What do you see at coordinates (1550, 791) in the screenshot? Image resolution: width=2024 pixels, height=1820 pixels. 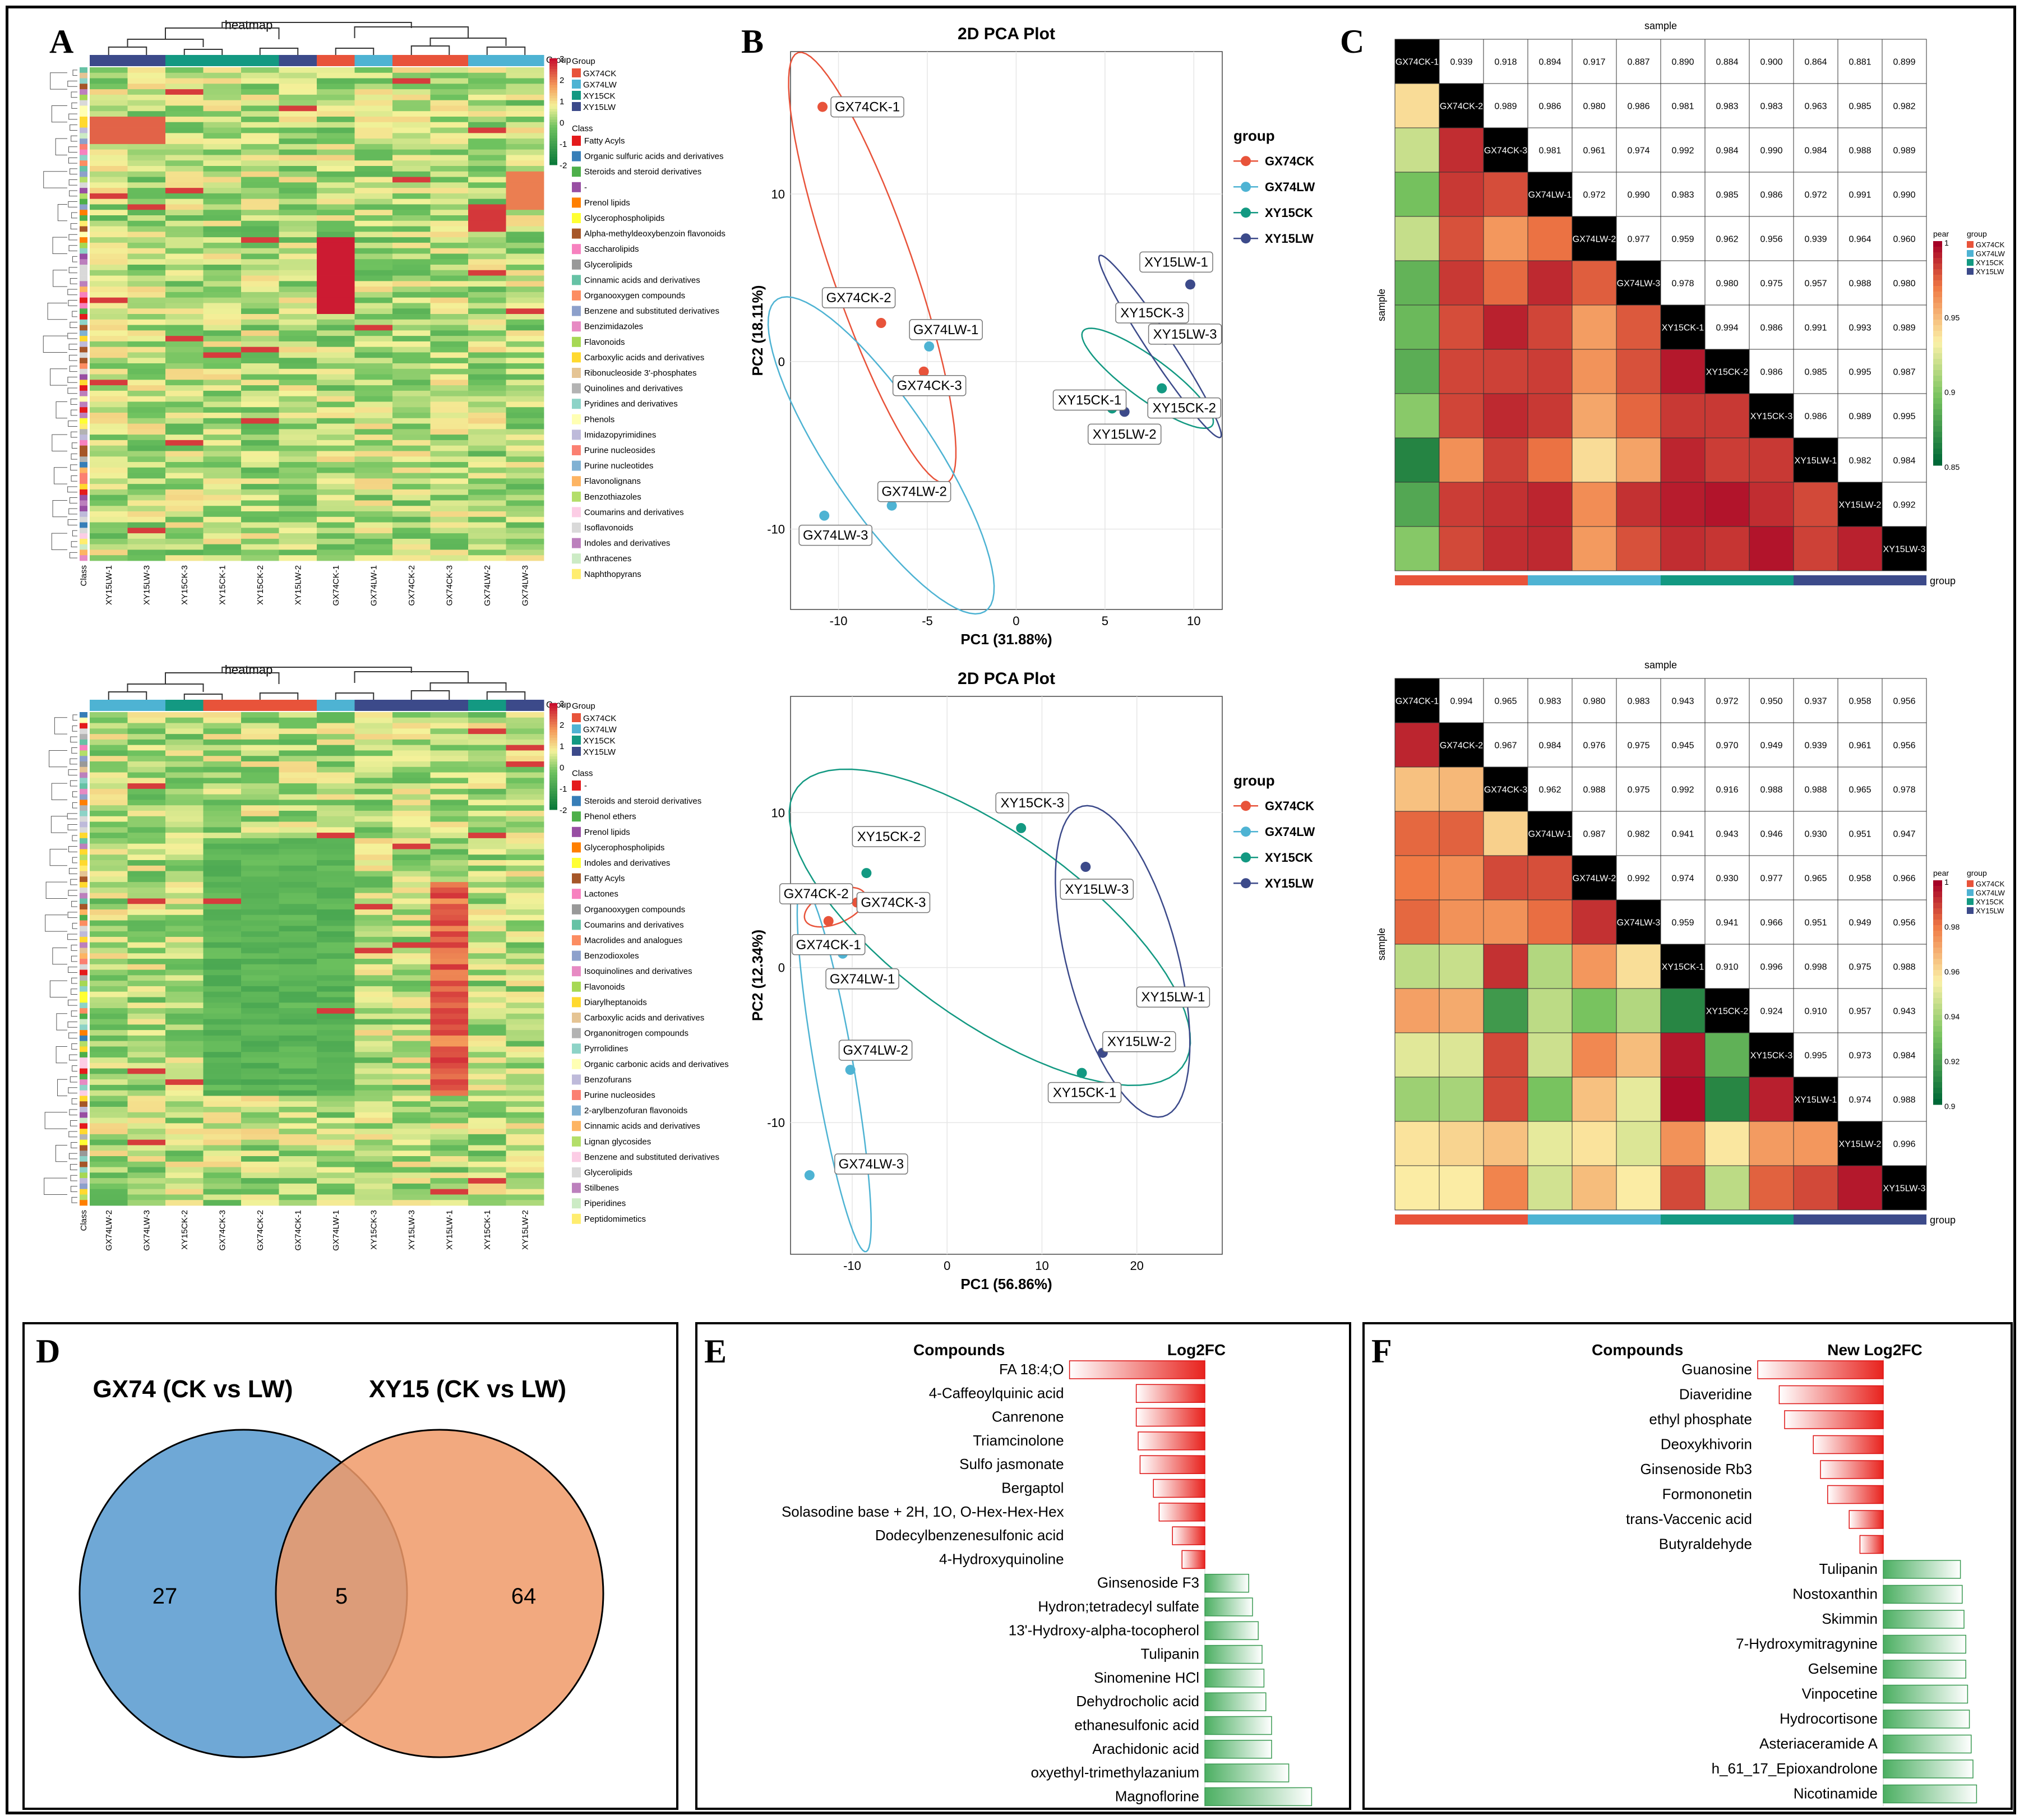 I see `correlation-value: 0.962` at bounding box center [1550, 791].